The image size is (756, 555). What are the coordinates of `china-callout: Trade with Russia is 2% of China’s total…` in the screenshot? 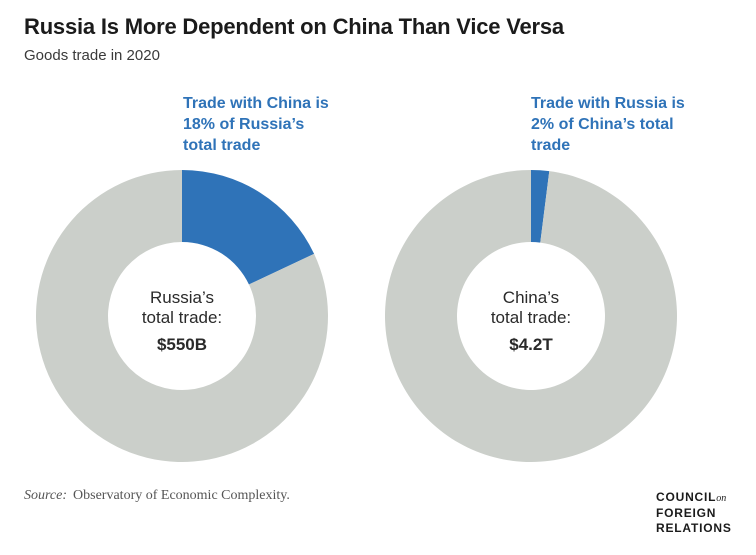 It's located at (608, 124).